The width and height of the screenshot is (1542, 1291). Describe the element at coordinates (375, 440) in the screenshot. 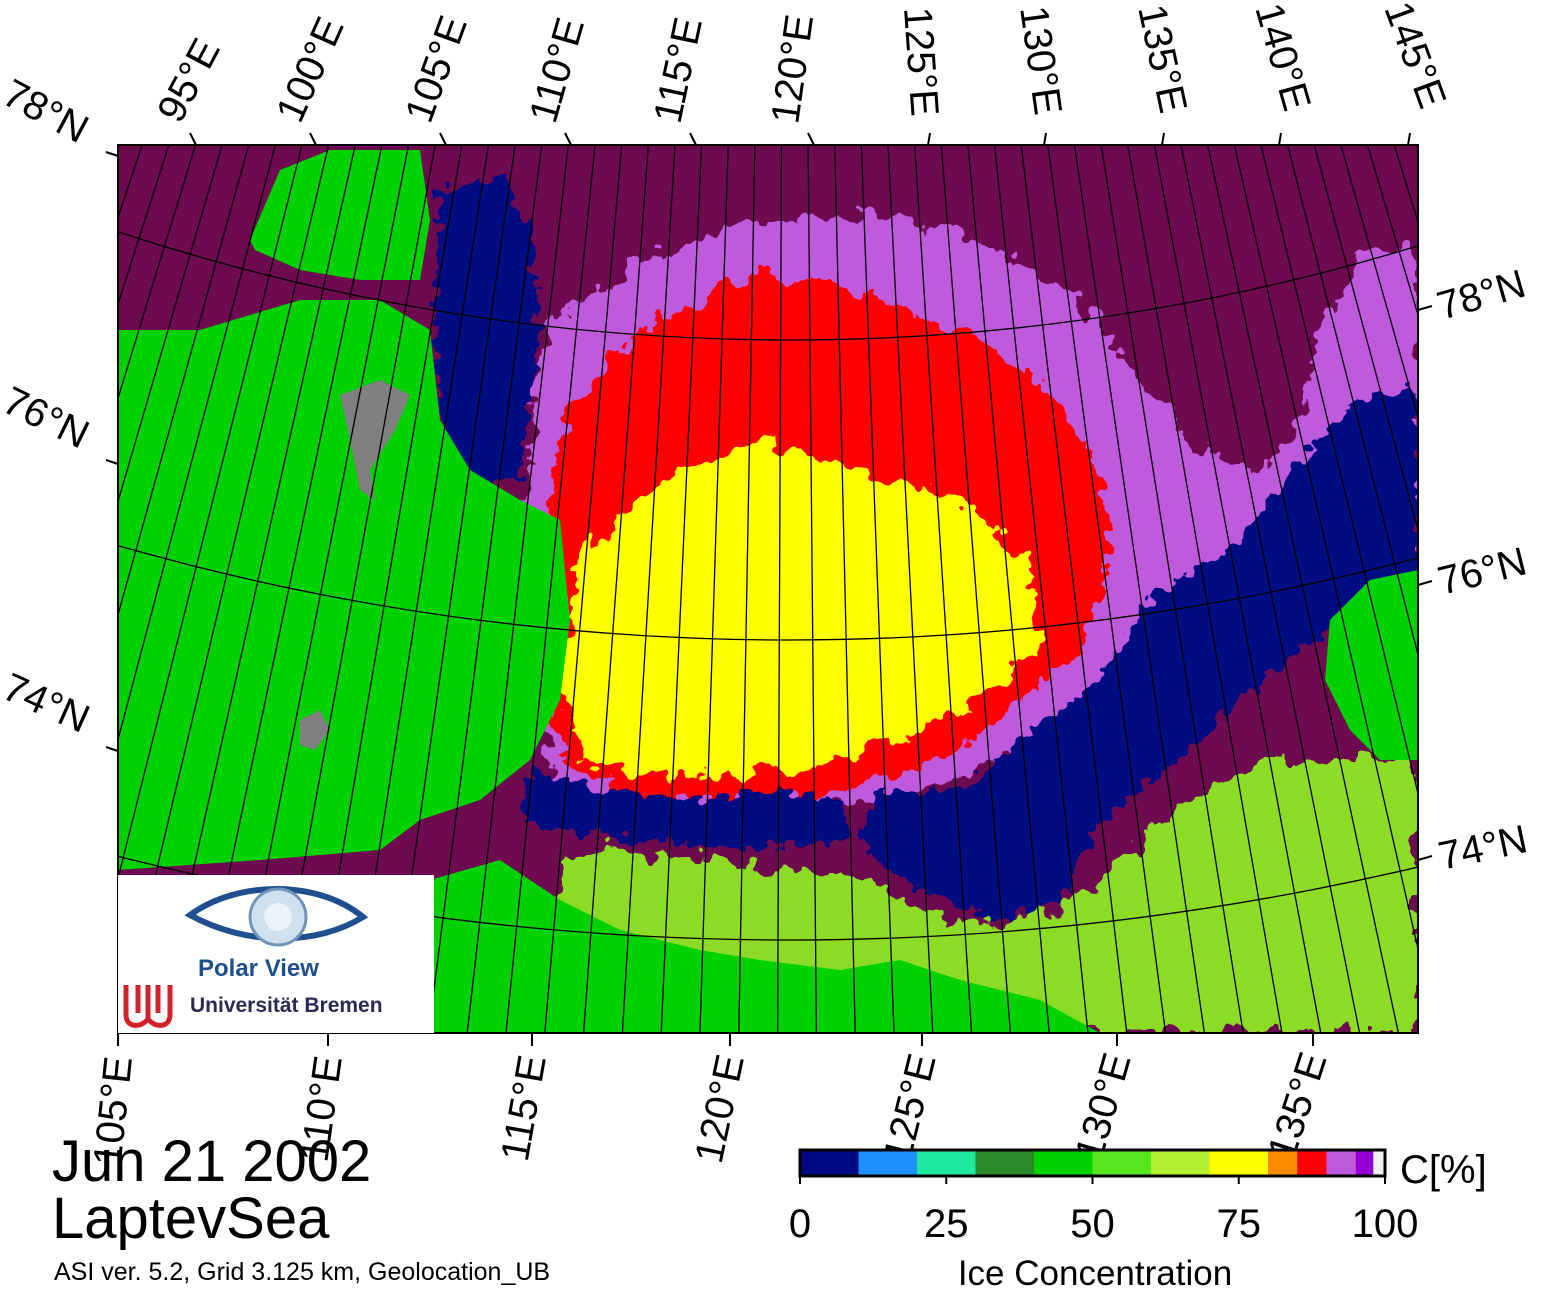

I see `land-ice-patch` at that location.